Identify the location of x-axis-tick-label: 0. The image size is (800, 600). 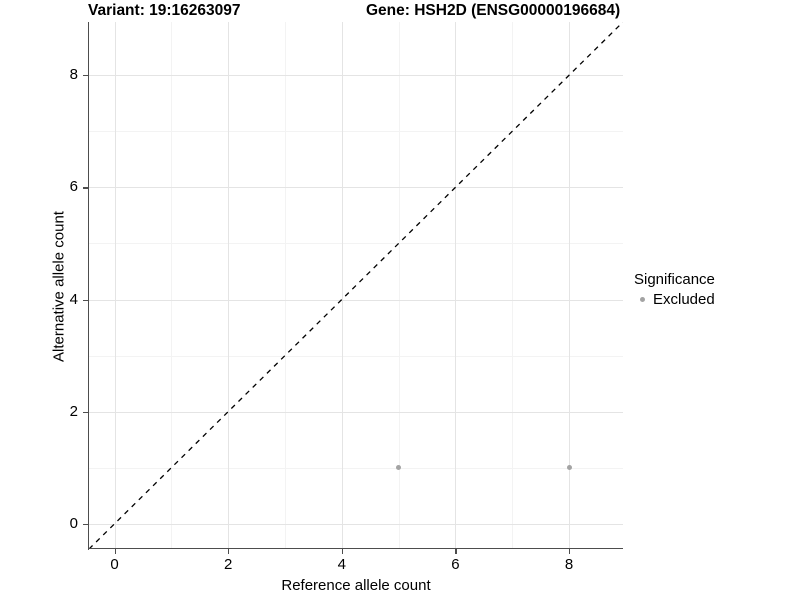
(114, 564).